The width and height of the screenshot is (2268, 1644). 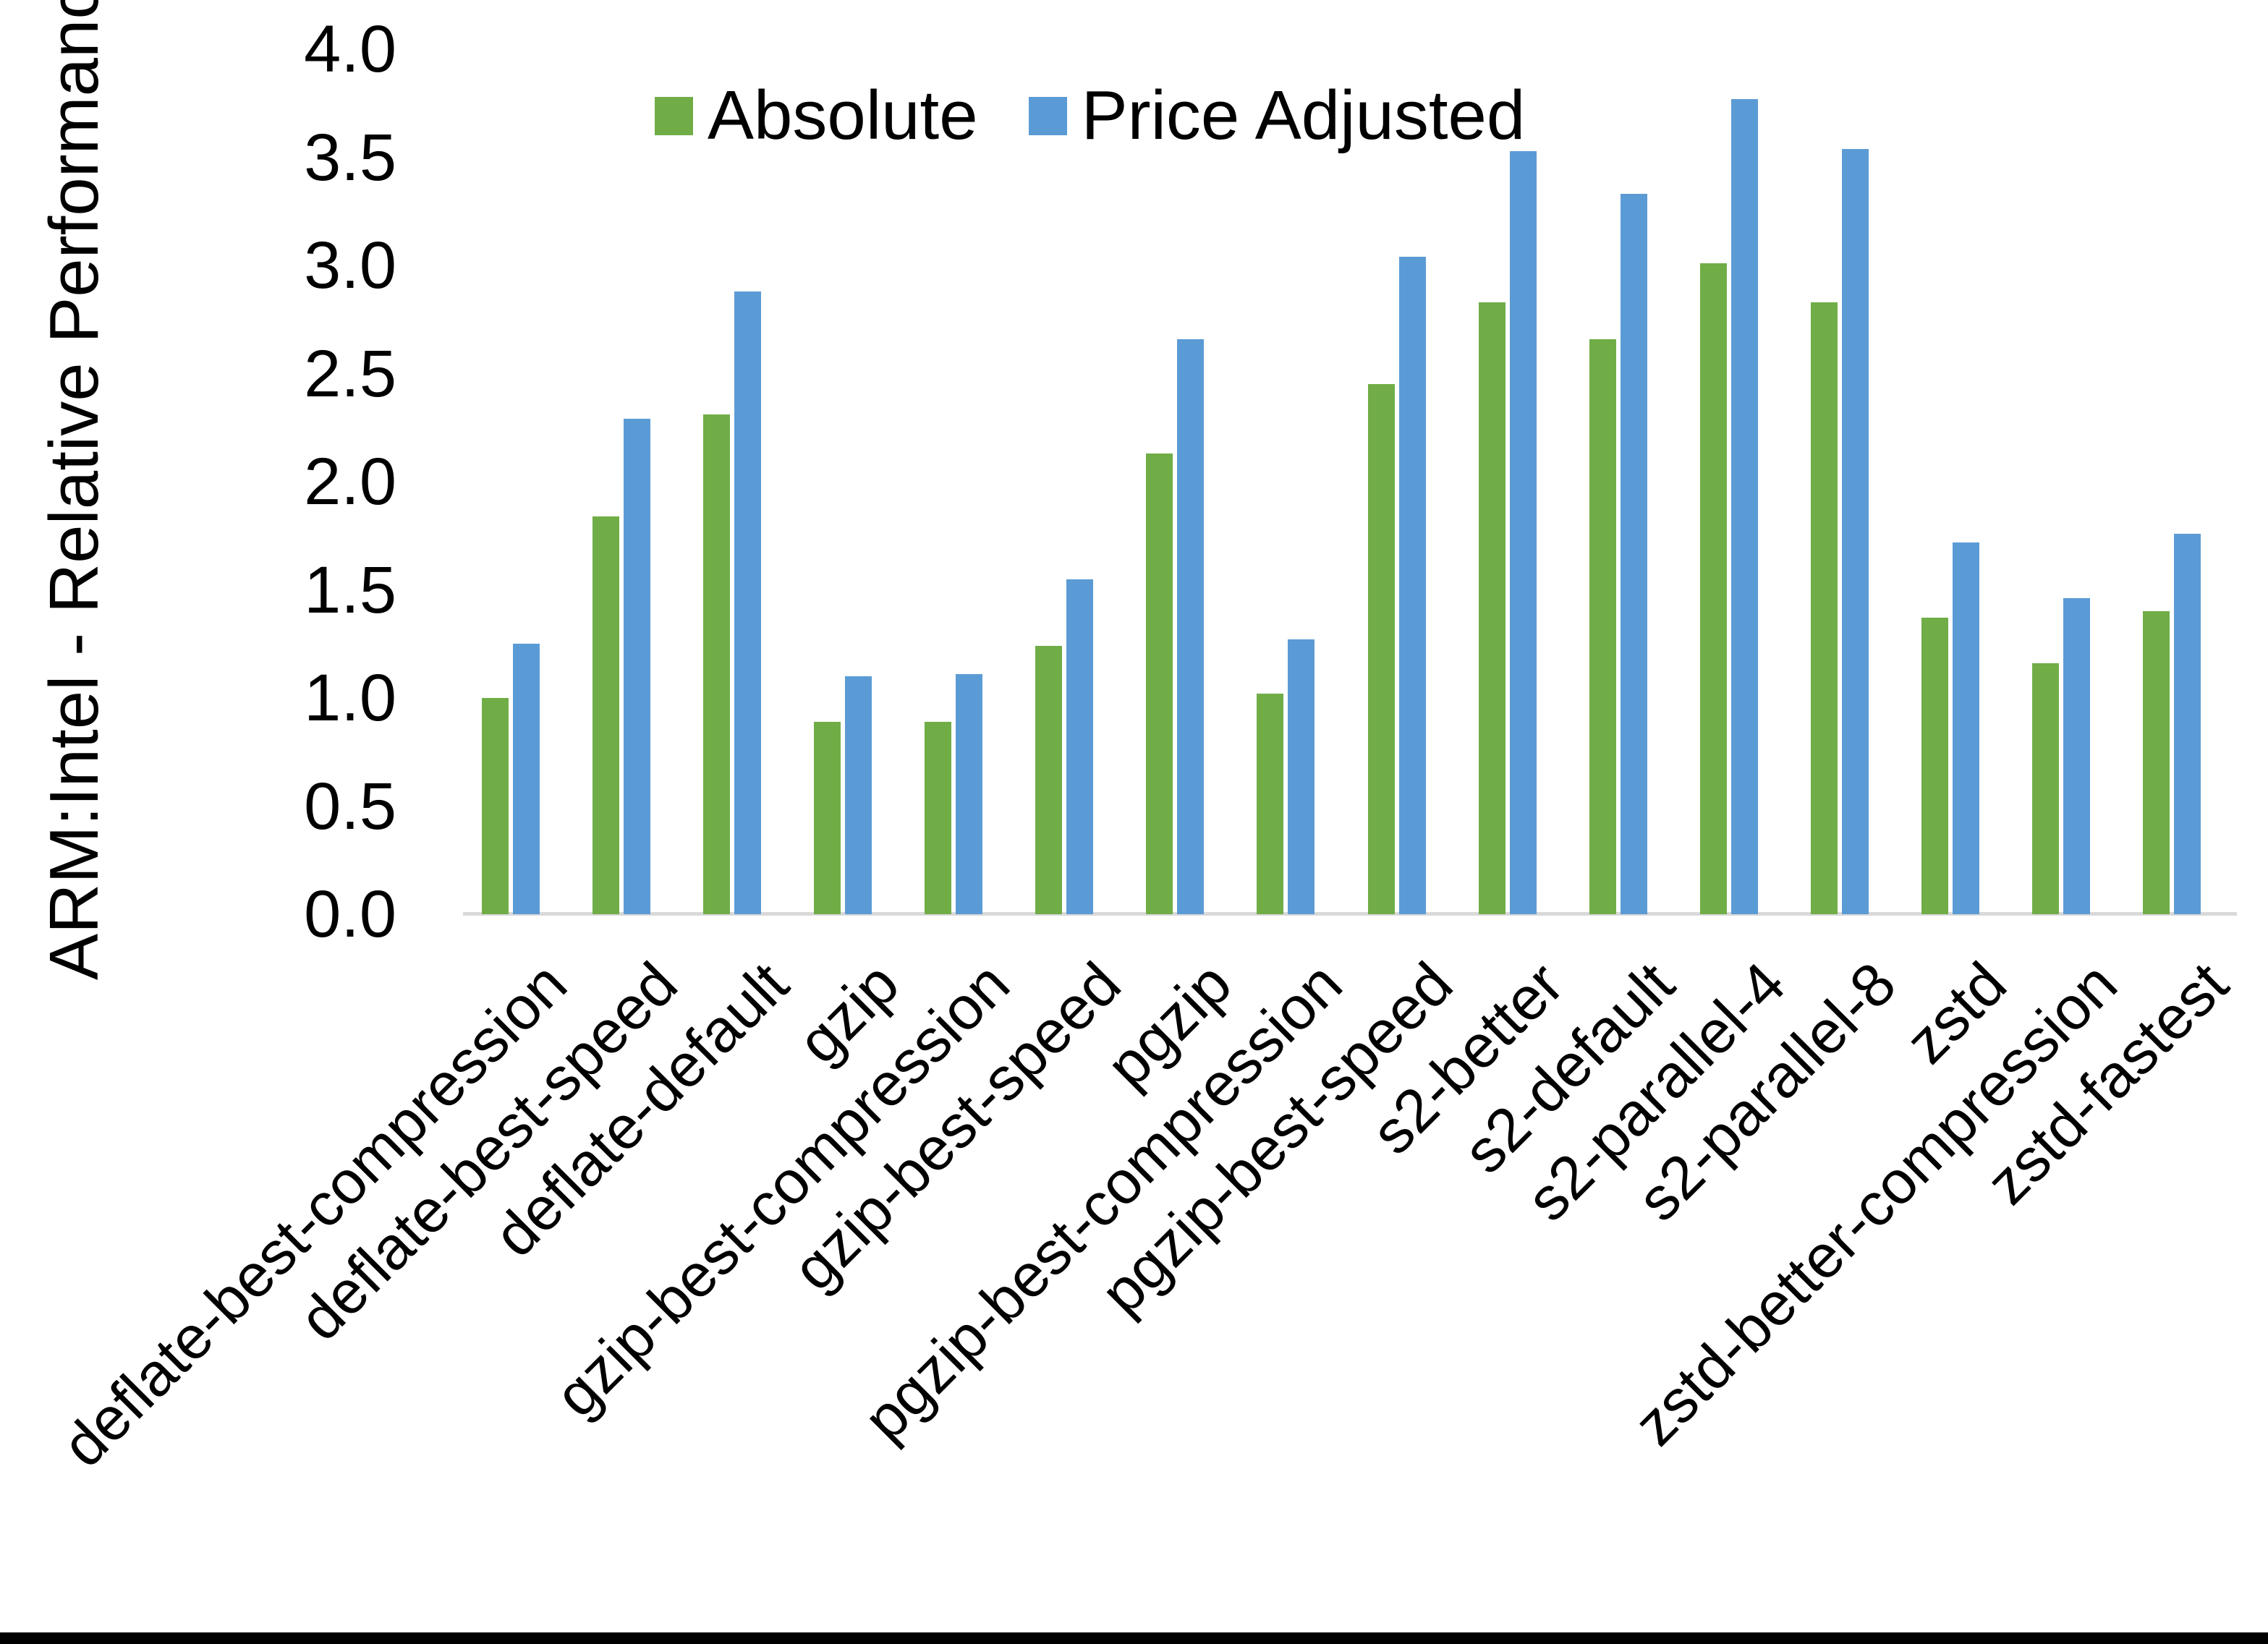 What do you see at coordinates (1492, 608) in the screenshot?
I see `bar-absolute-s2-better` at bounding box center [1492, 608].